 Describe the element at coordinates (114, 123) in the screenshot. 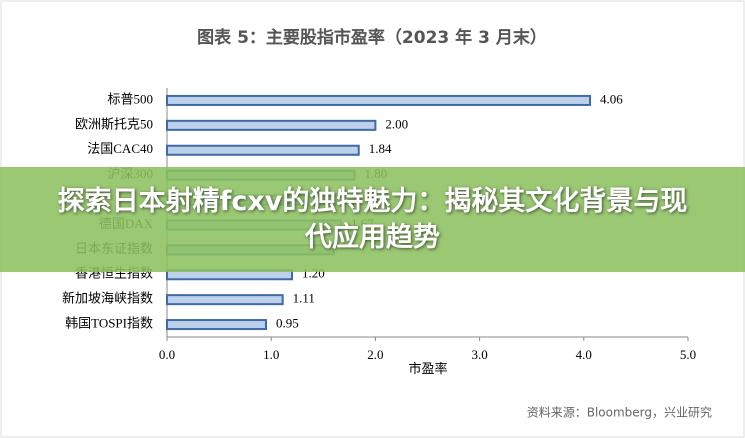

I see `y-tick-label: 欧洲斯托克50` at that location.